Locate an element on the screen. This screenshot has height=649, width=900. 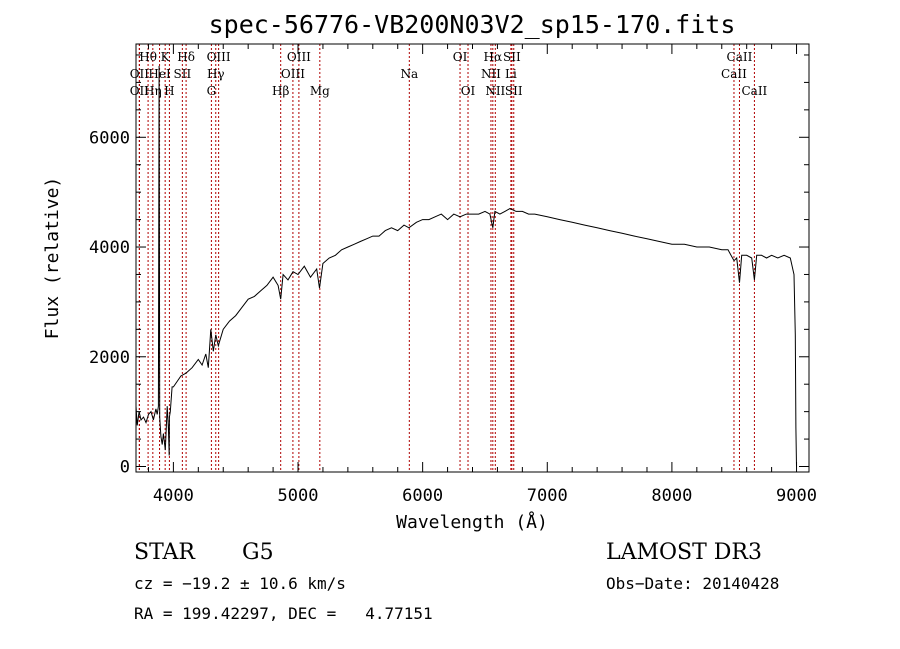
line-marker-label: K is located at coordinates (166, 57).